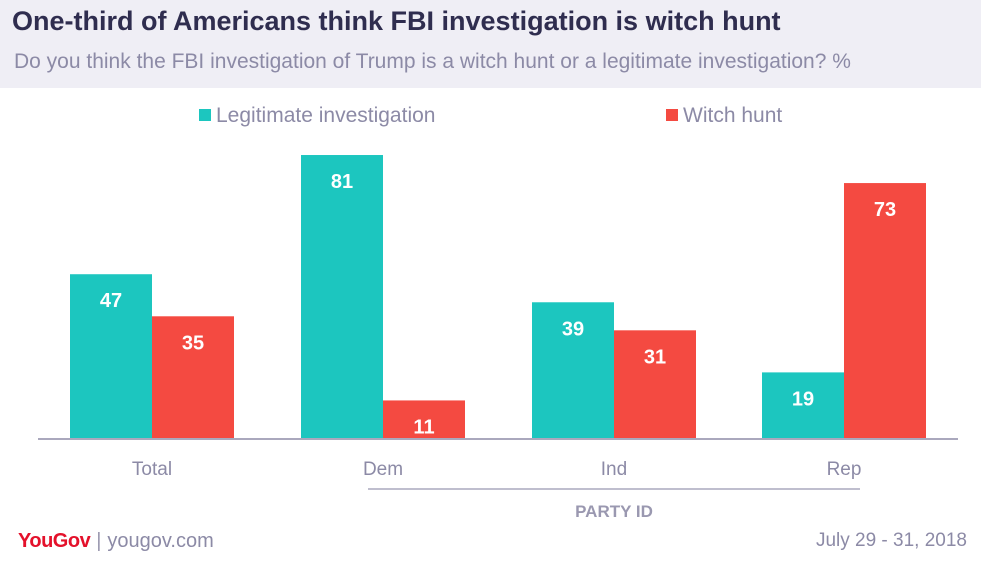 The width and height of the screenshot is (981, 562). Describe the element at coordinates (111, 356) in the screenshot. I see `bar-total-s1` at that location.